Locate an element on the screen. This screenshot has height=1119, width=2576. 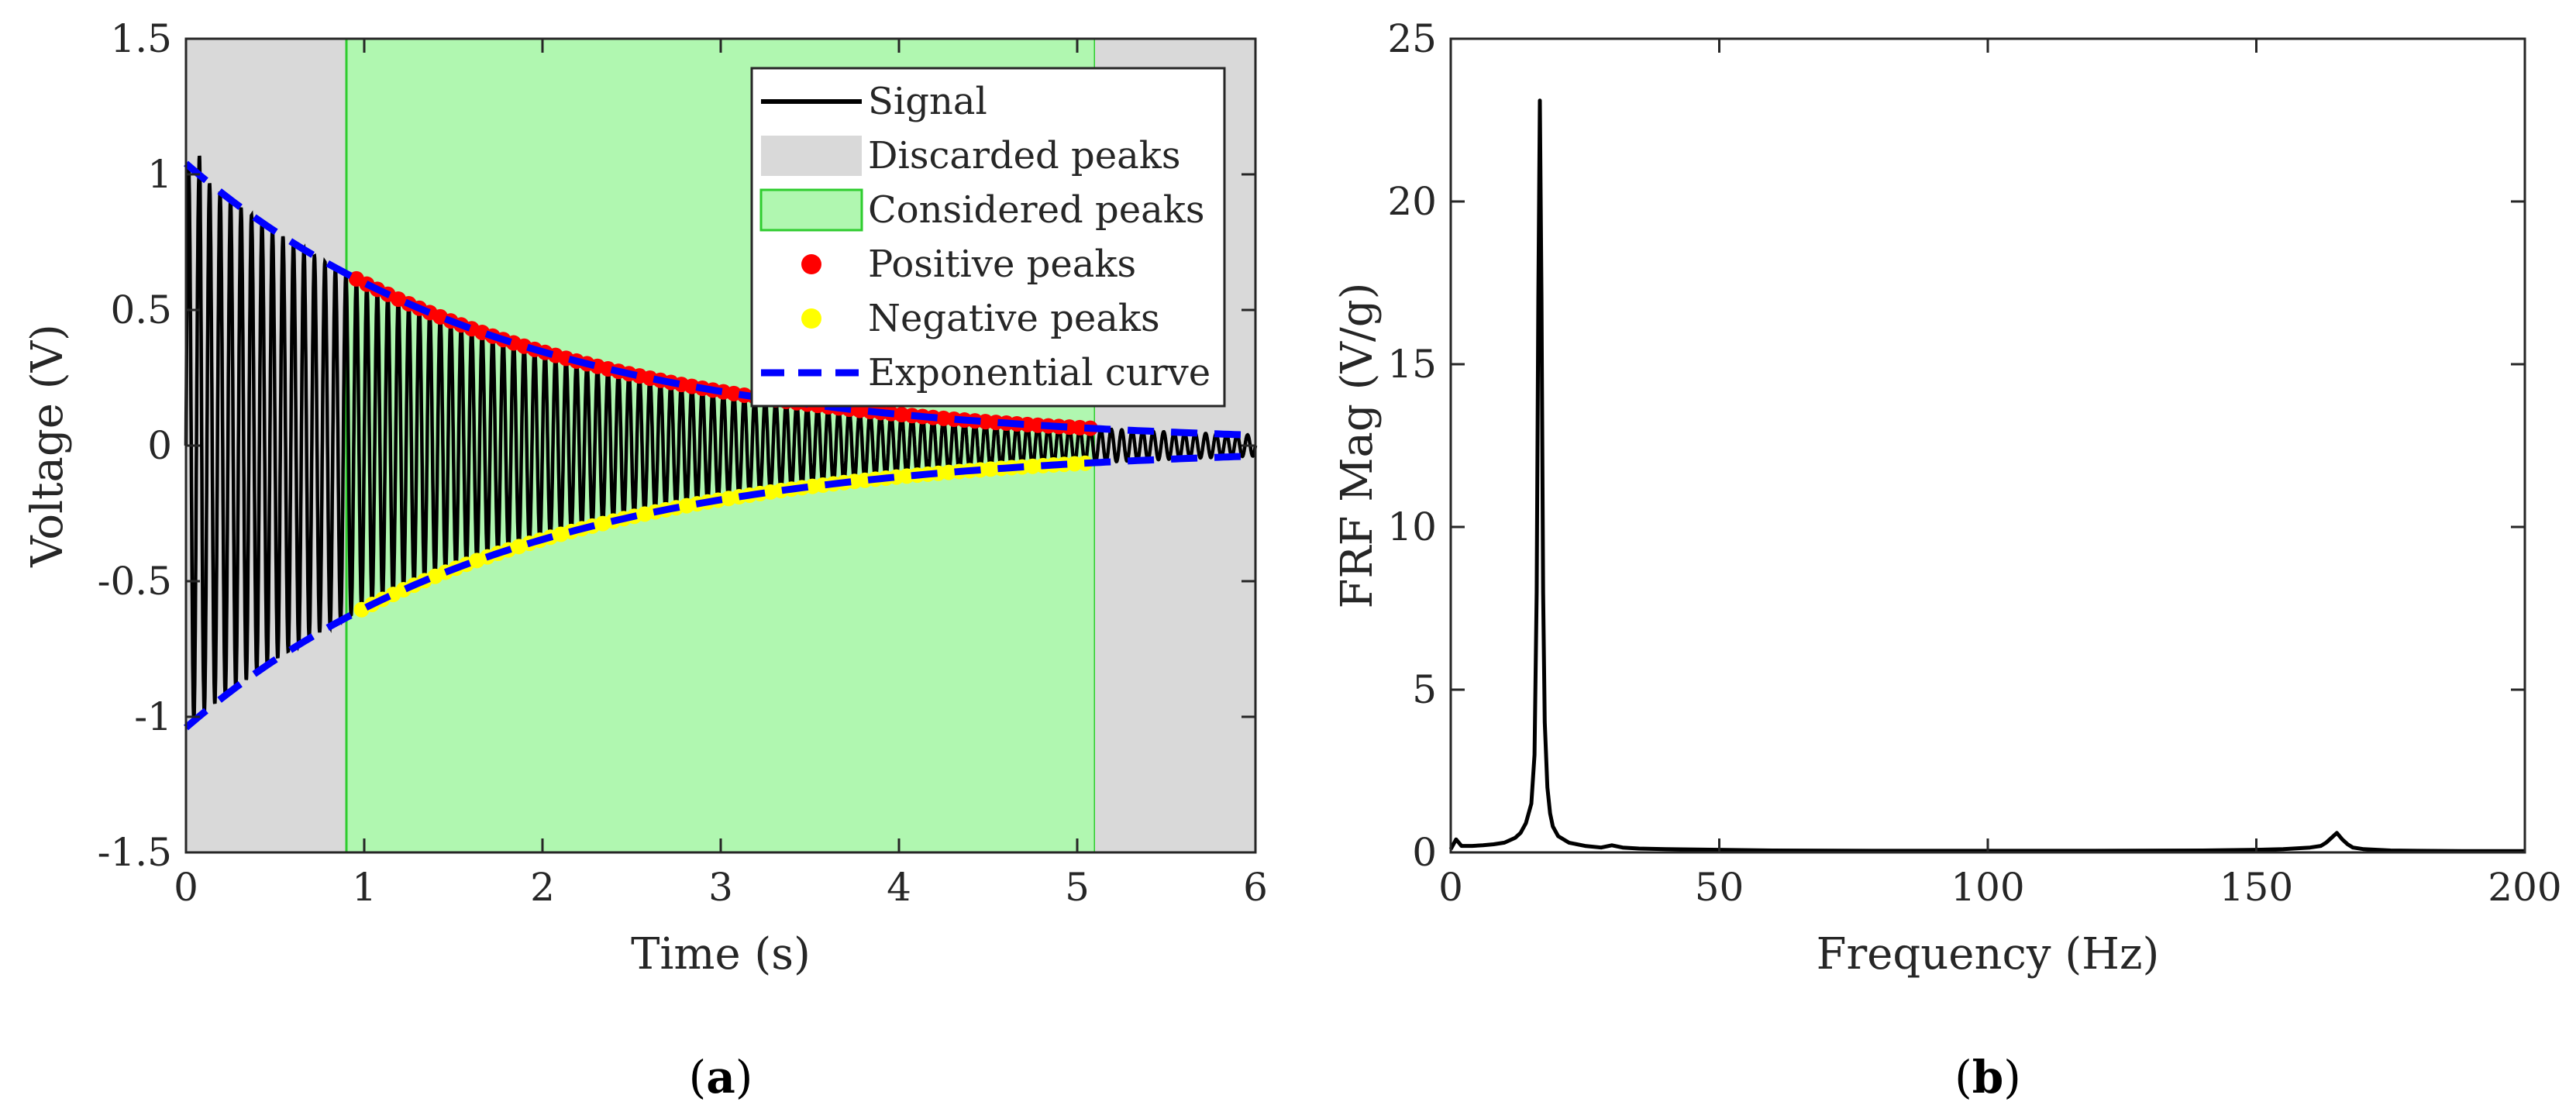
legend-label: Negative peaks is located at coordinates (1014, 318).